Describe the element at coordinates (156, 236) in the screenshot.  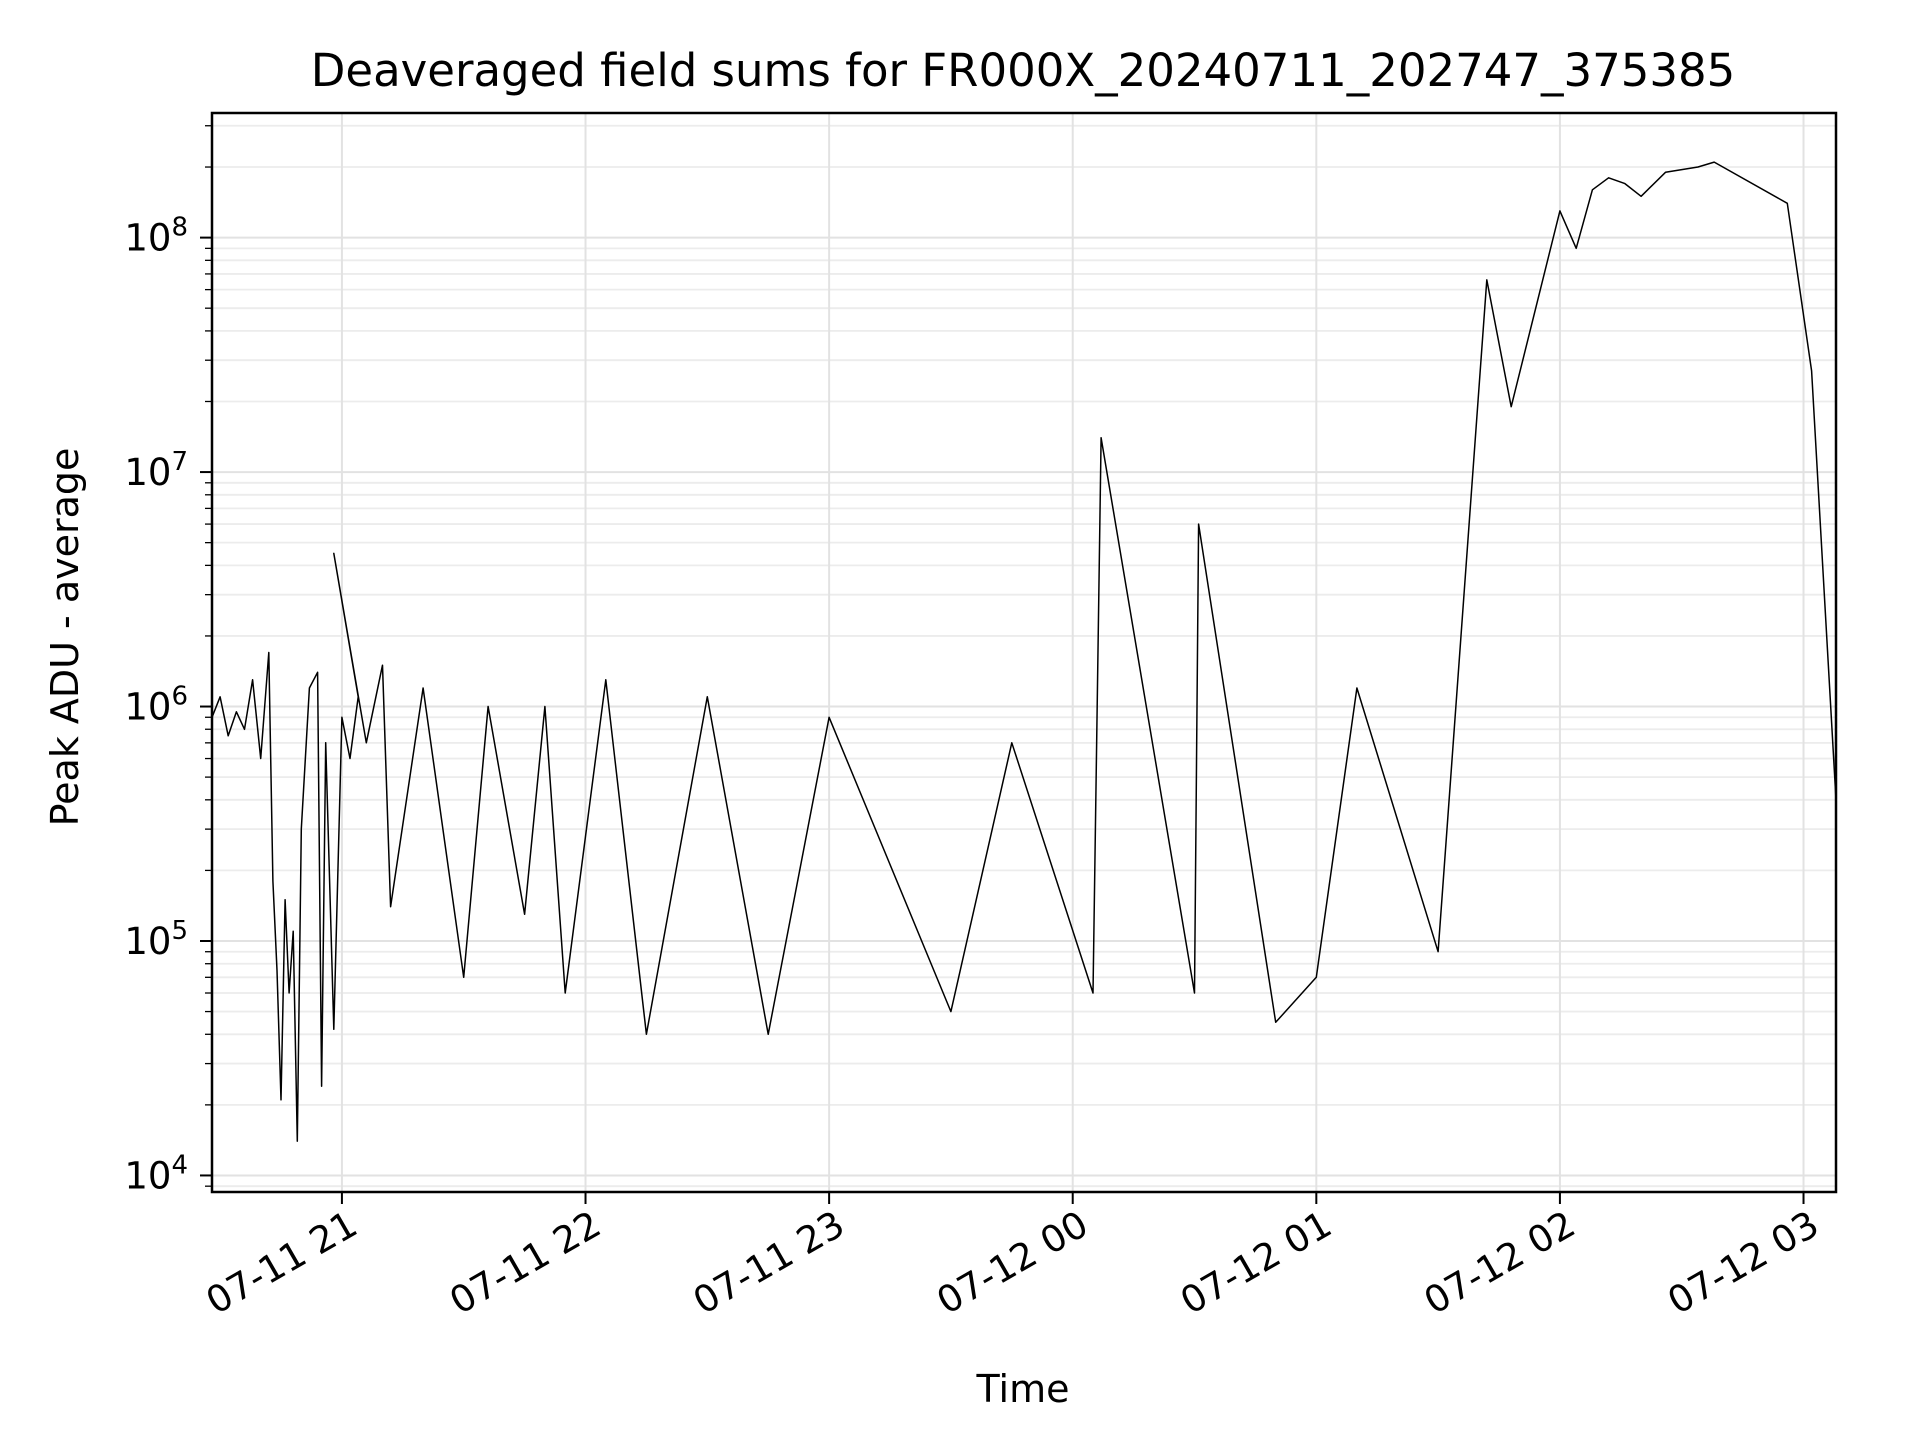
I see `y-tick-label: 108` at that location.